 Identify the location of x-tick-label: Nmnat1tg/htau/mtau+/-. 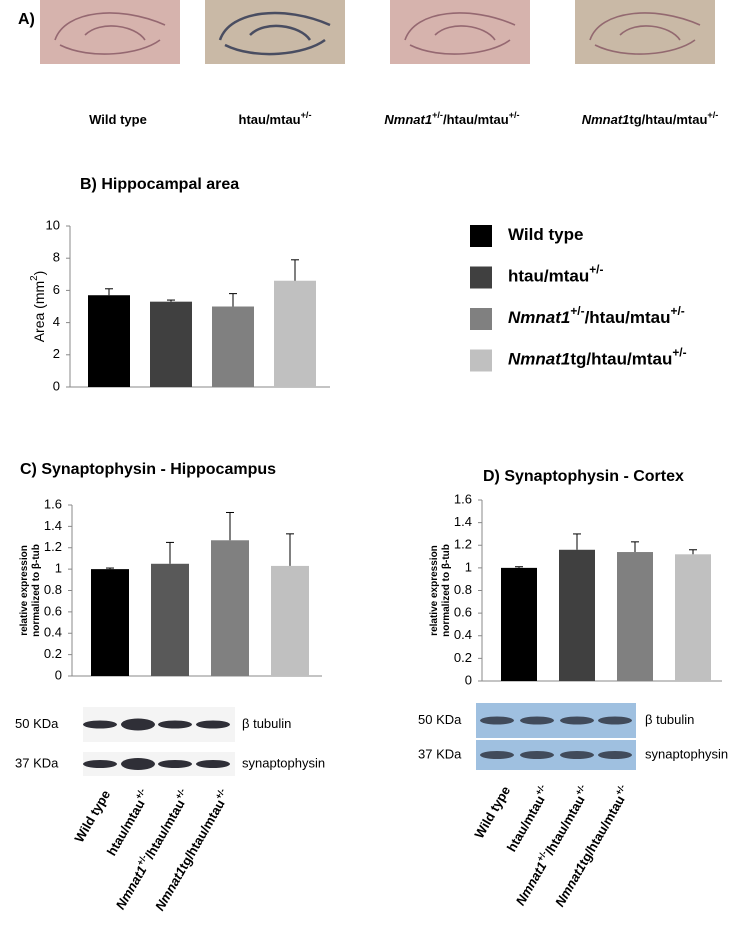
(192, 850).